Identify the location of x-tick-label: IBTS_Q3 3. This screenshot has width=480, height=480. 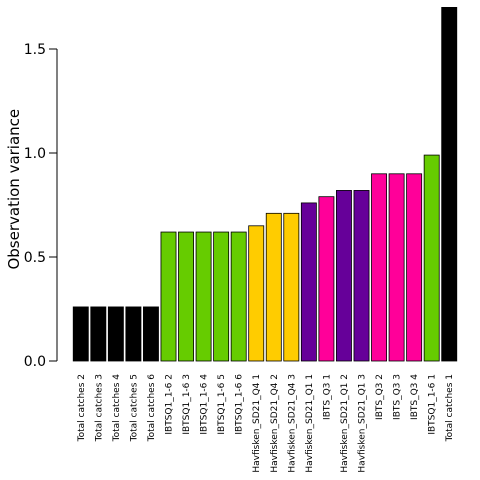
(398, 397).